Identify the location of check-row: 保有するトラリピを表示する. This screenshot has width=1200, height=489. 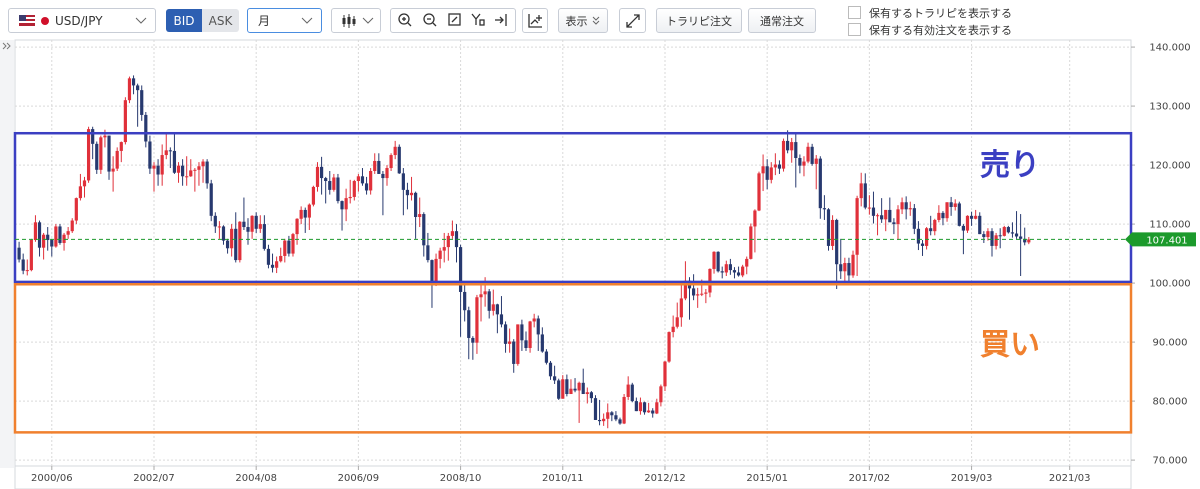
(930, 12).